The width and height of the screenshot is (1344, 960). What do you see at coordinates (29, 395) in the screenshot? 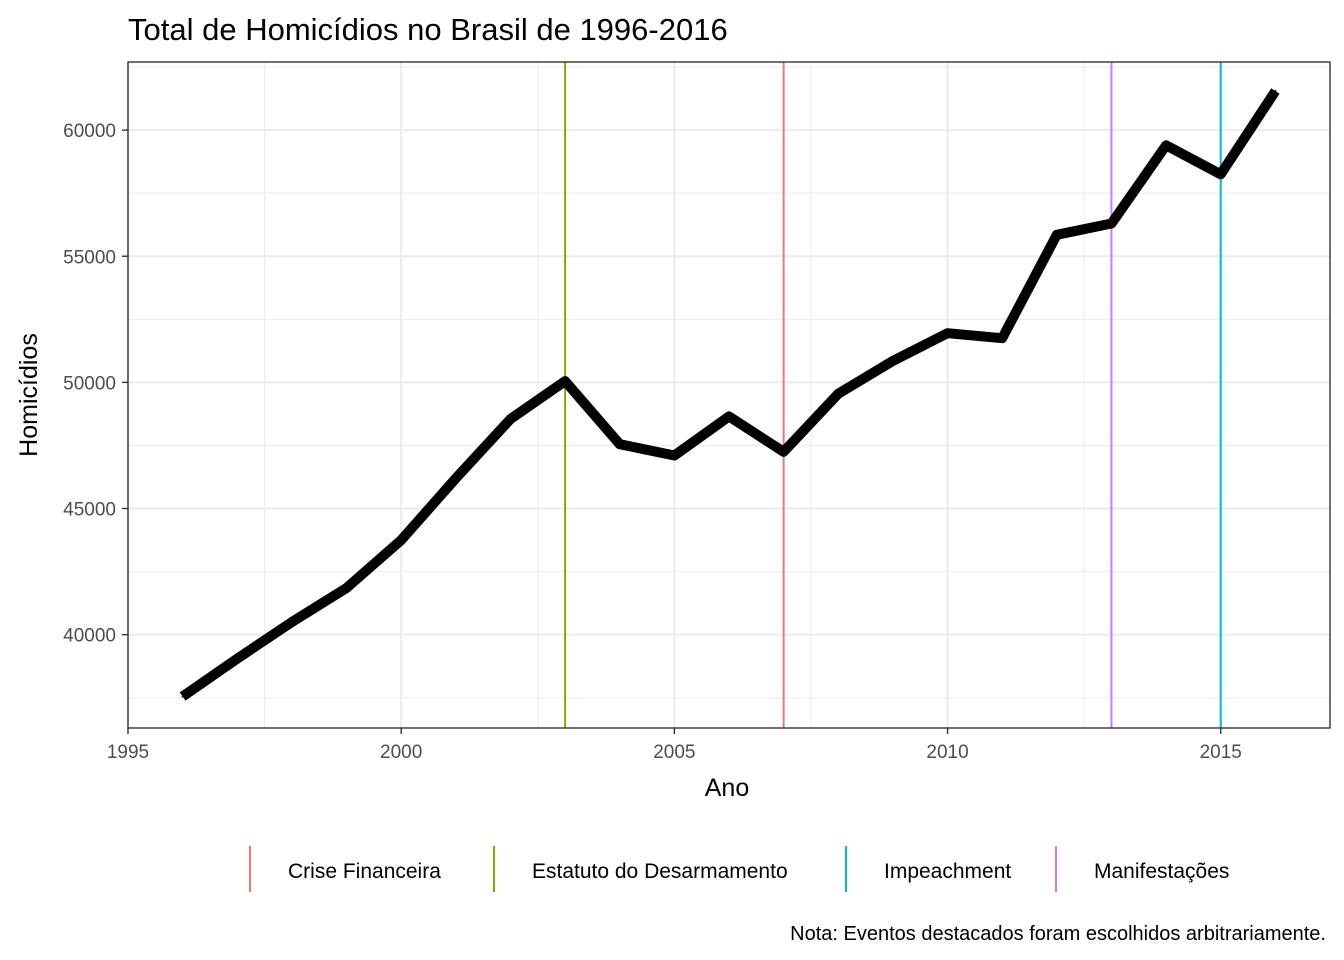
I see `y-axis-title: Homicídios` at bounding box center [29, 395].